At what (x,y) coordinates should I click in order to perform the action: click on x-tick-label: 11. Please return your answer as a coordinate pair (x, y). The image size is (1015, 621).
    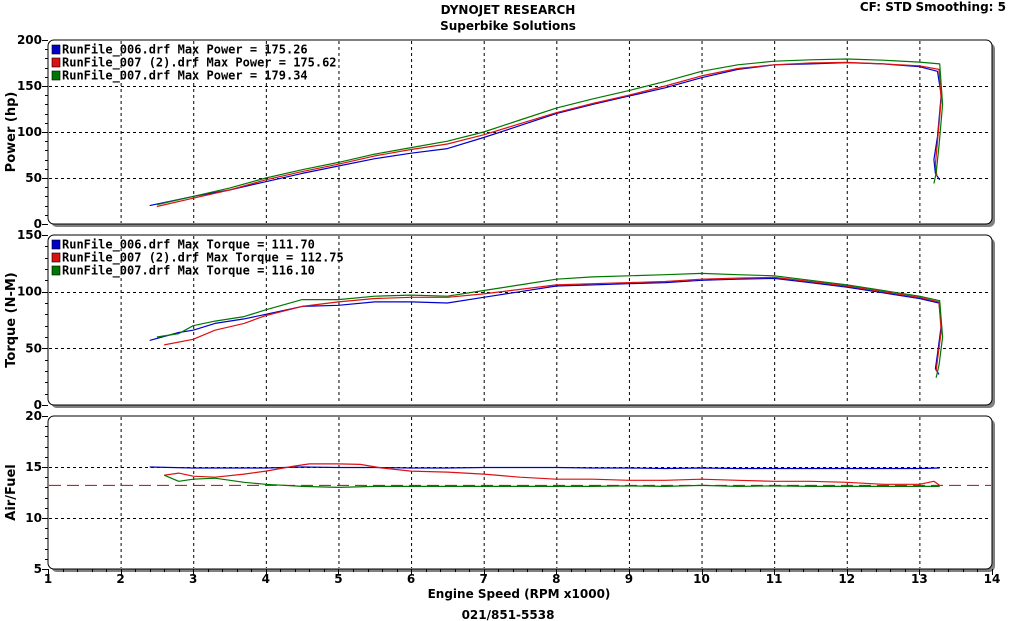
    Looking at the image, I should click on (774, 579).